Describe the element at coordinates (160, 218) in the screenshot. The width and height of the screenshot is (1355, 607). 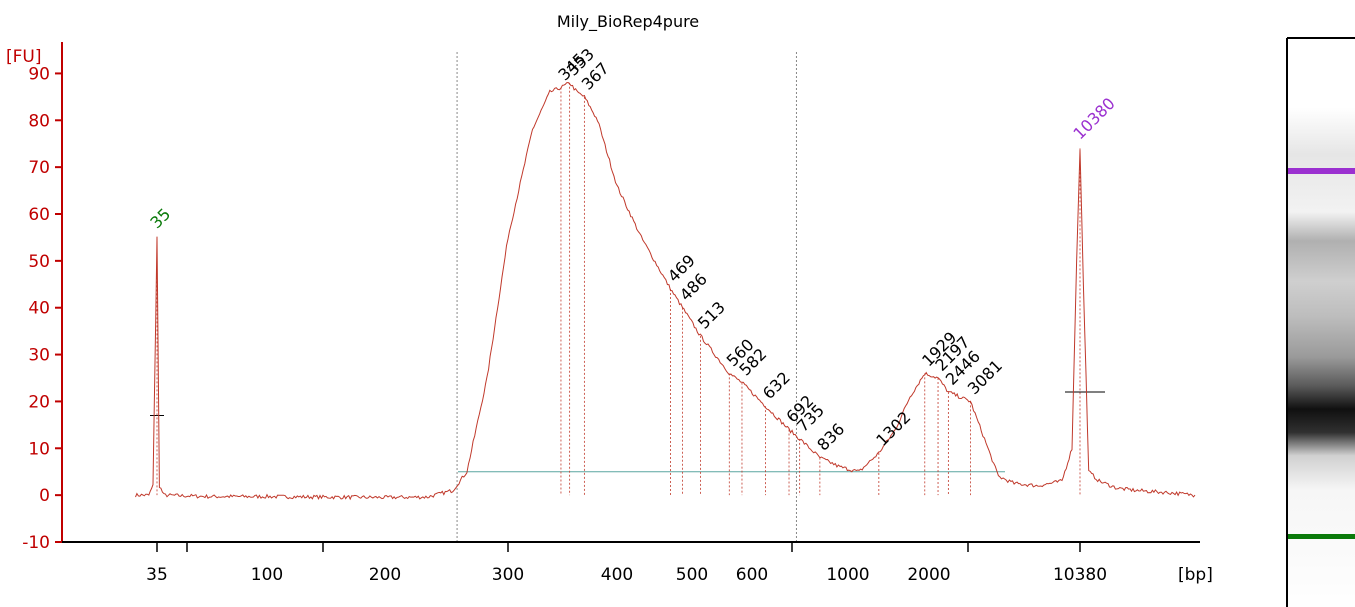
I see `marker-peak-label: 35` at that location.